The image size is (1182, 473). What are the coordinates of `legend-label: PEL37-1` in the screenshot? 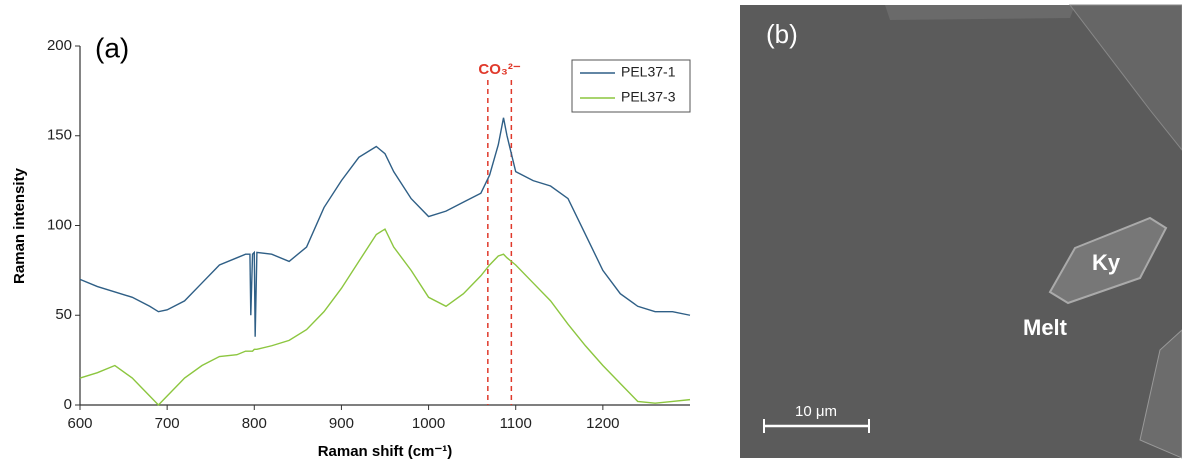 It's located at (648, 72).